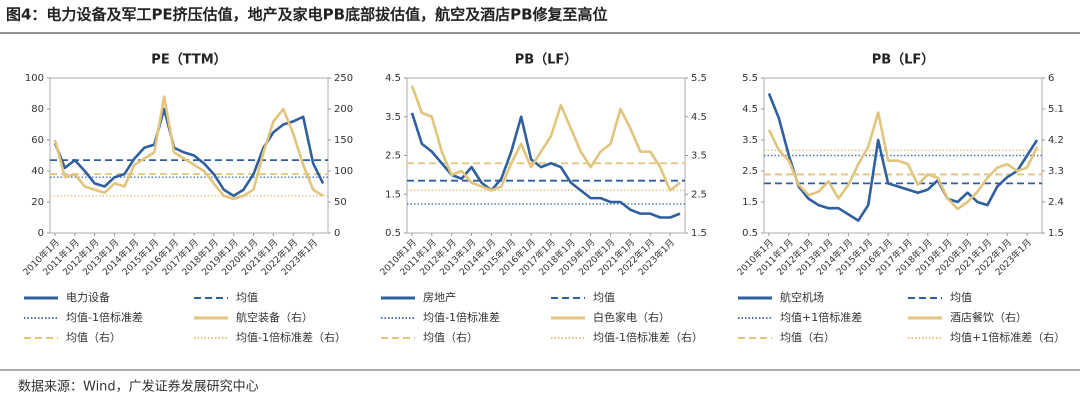 The width and height of the screenshot is (1080, 405). Describe the element at coordinates (1056, 171) in the screenshot. I see `y2-tick-label: 3.3` at that location.